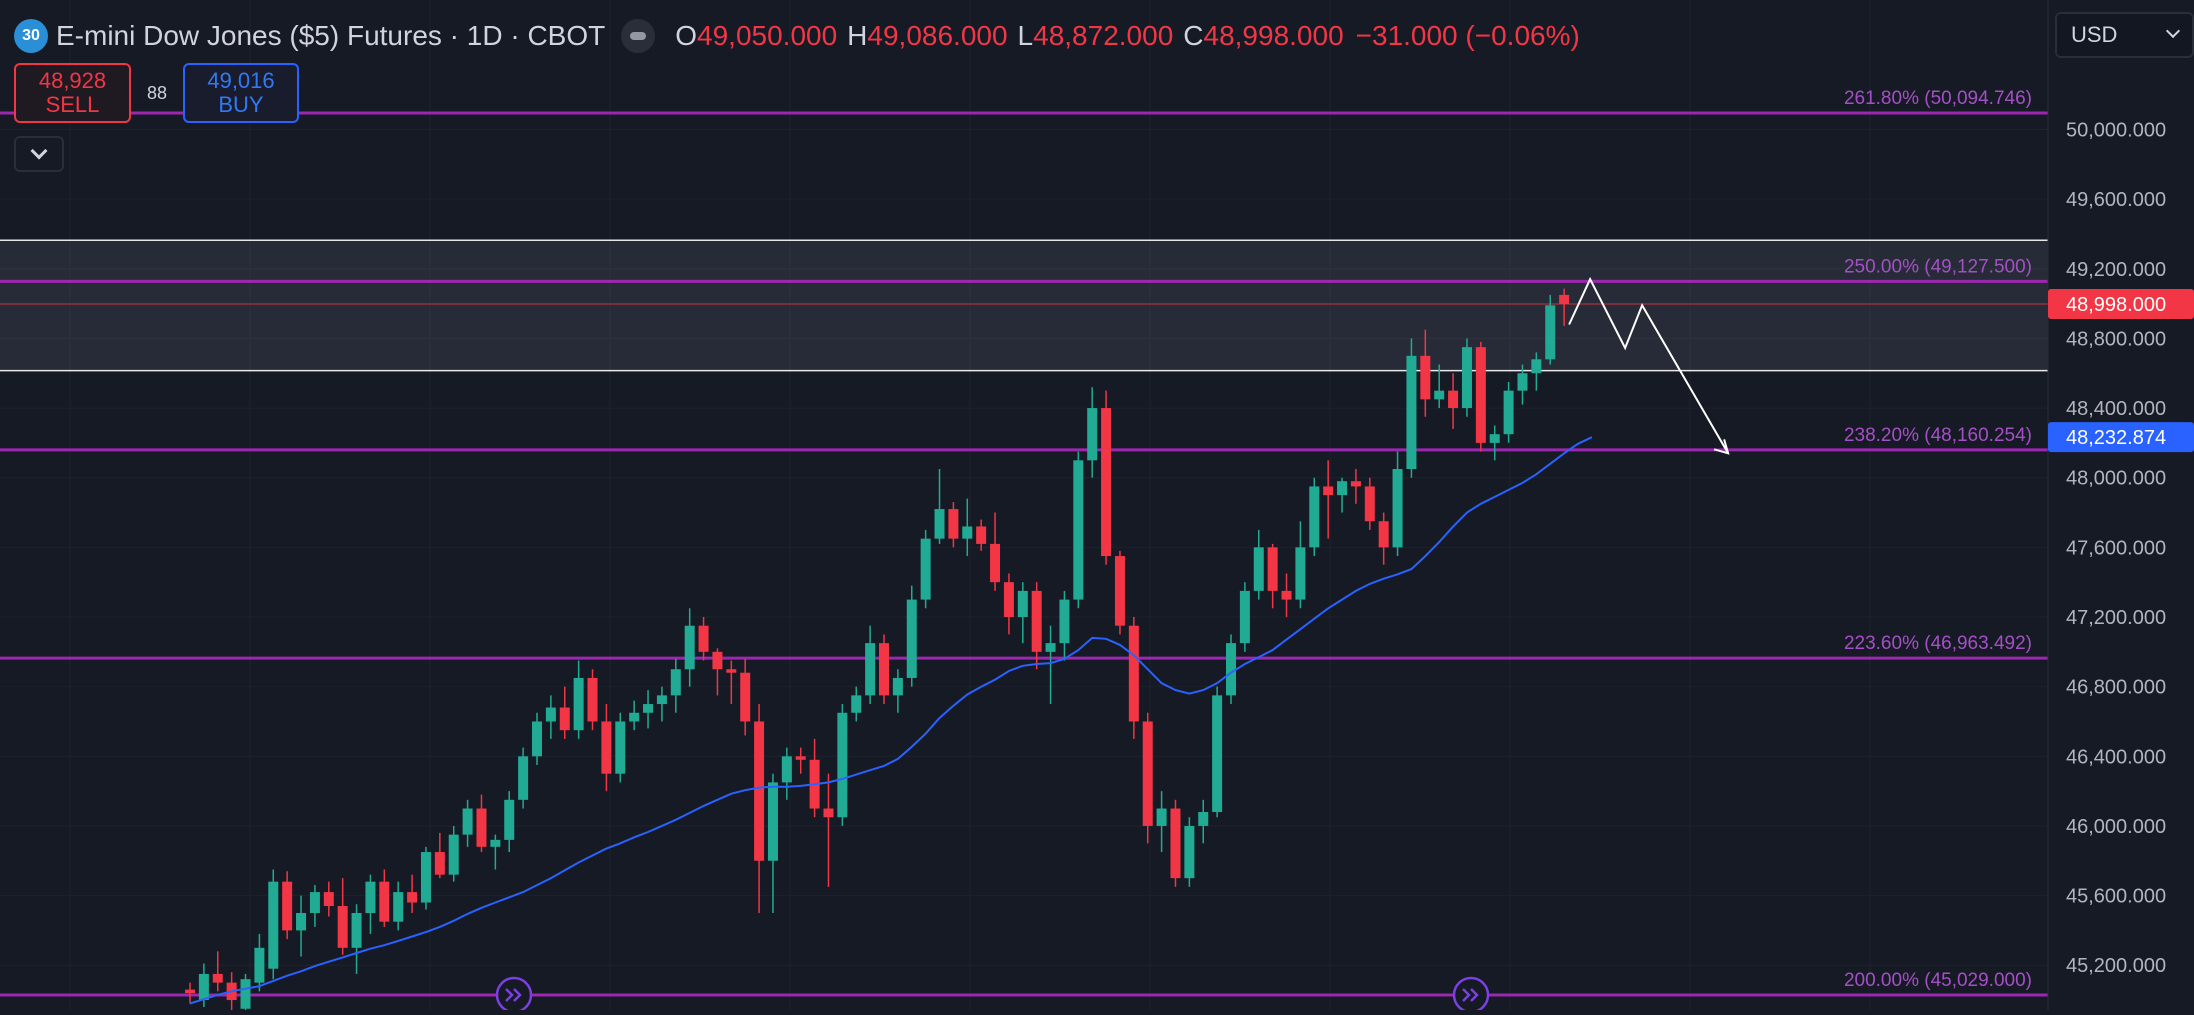  What do you see at coordinates (857, 35) in the screenshot?
I see `high-key: H` at bounding box center [857, 35].